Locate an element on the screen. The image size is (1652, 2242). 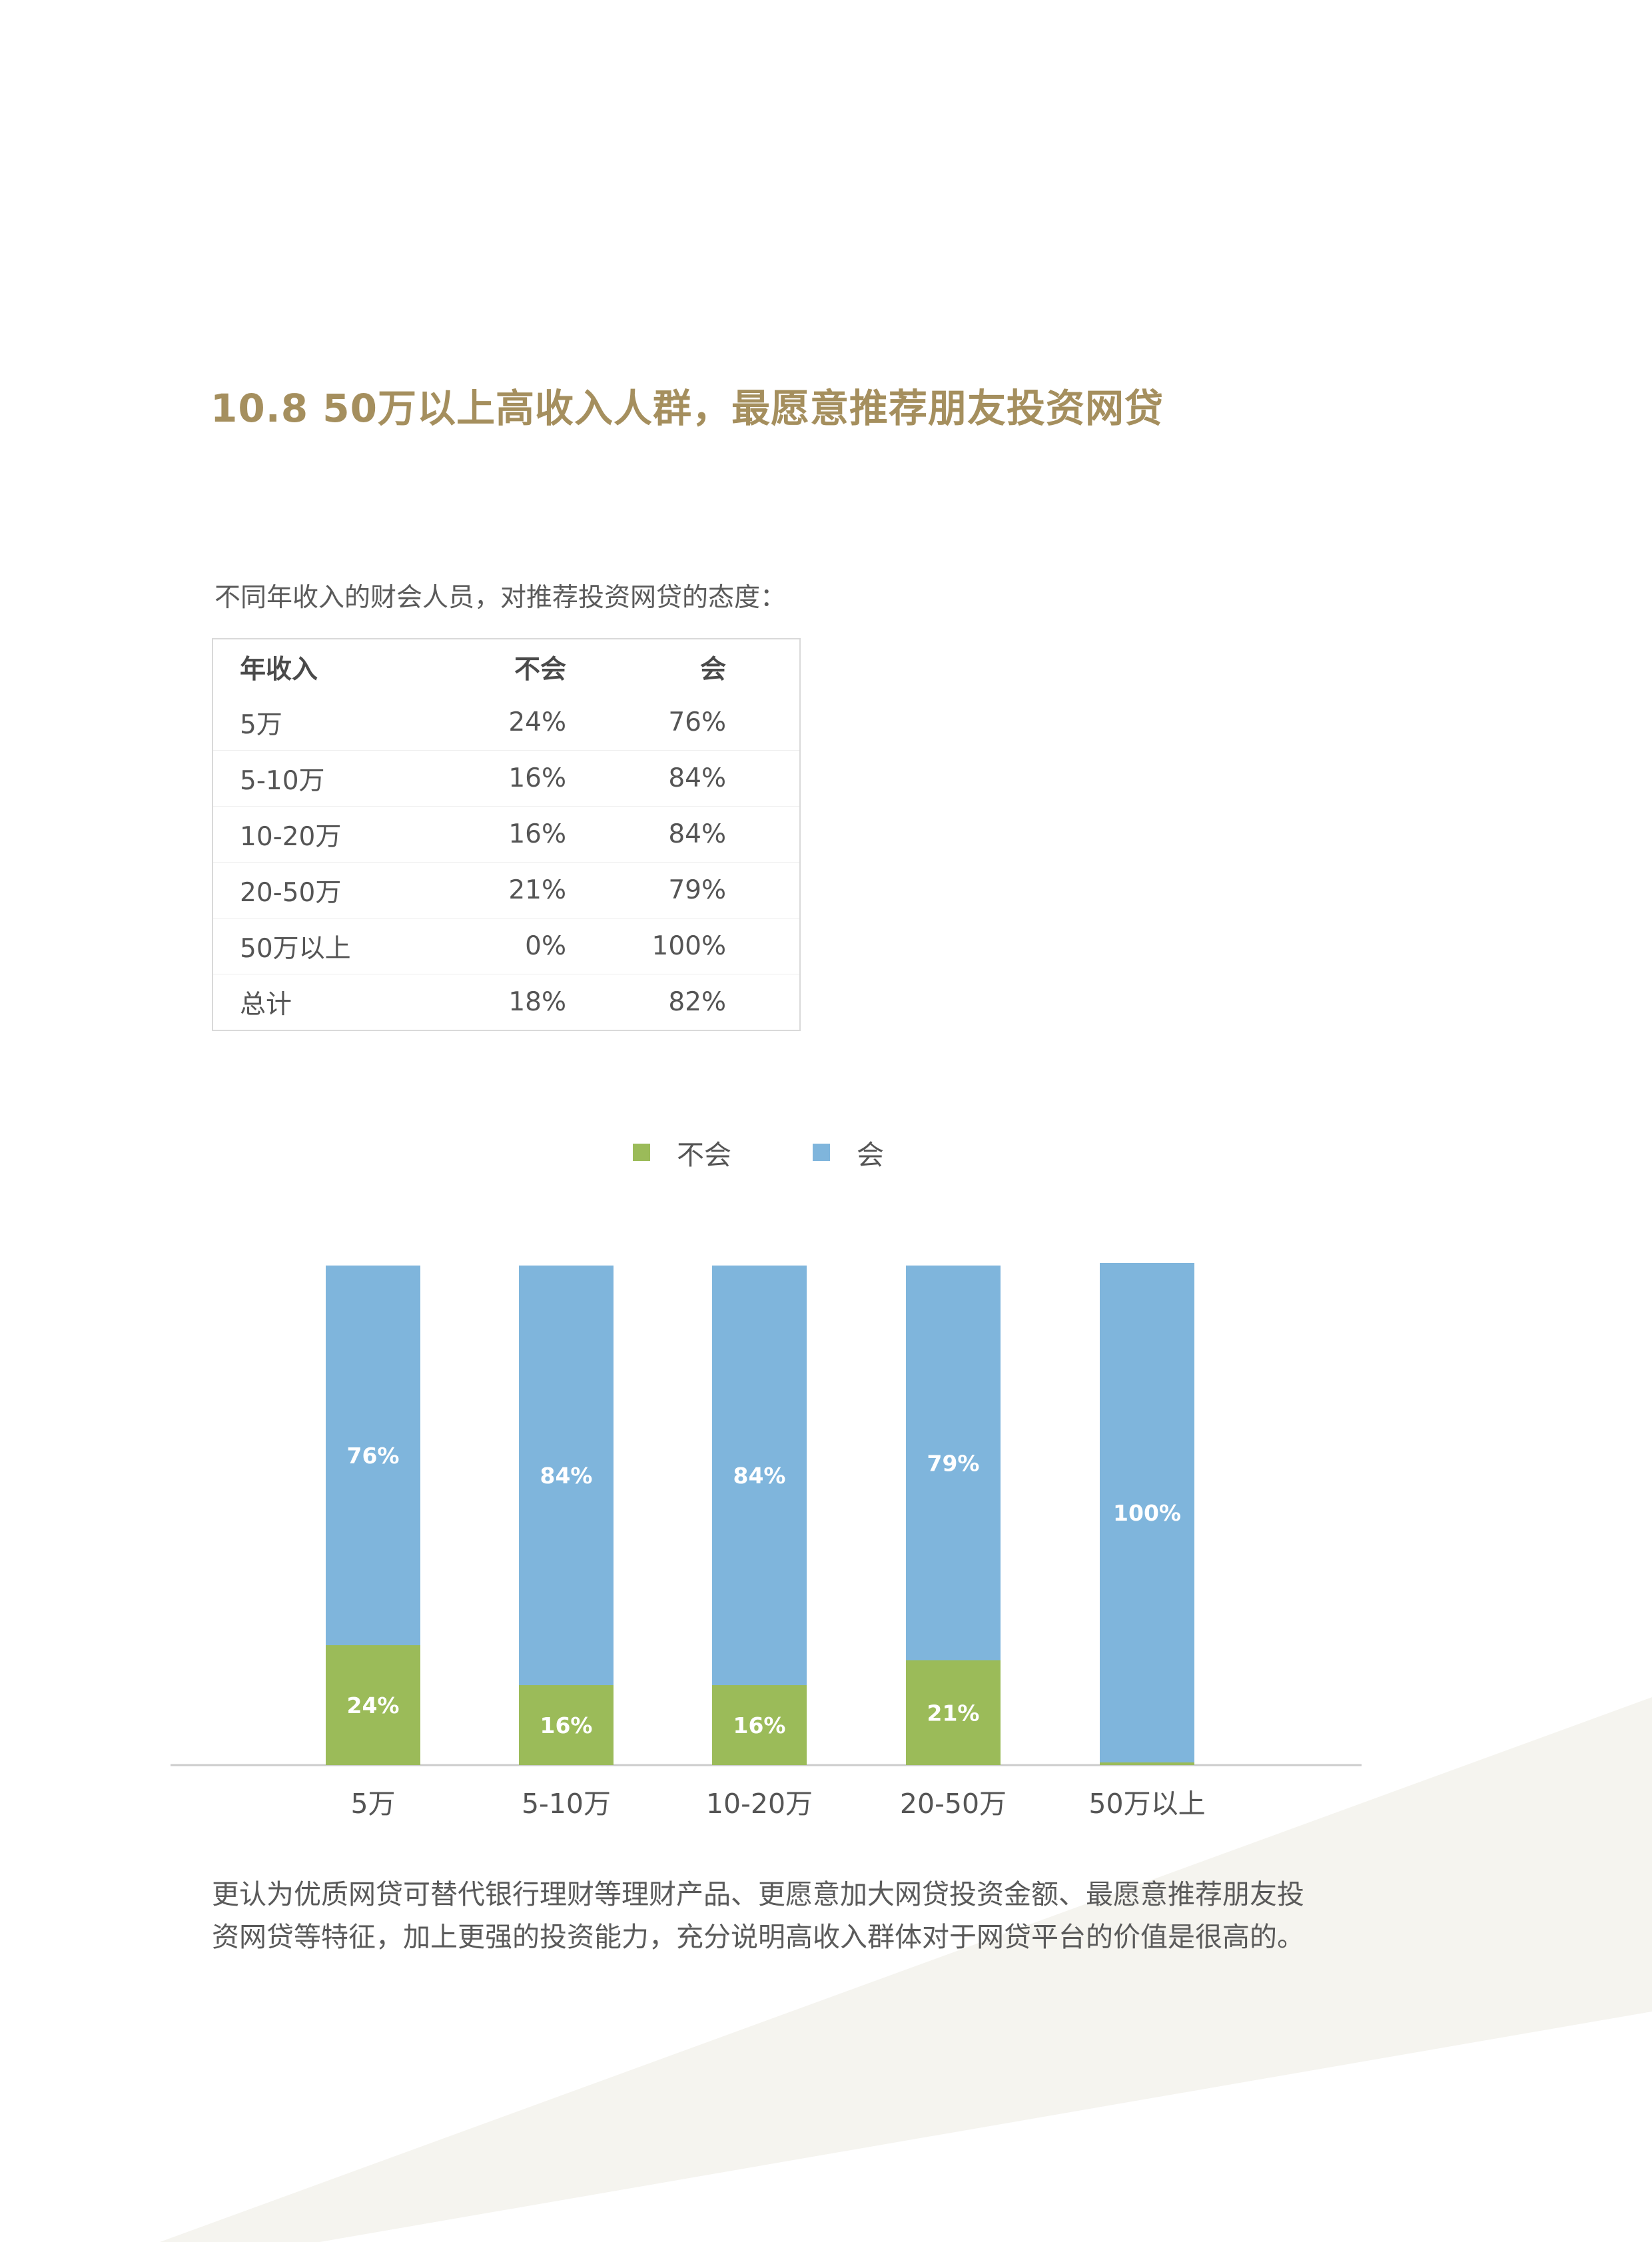
x-tick-label: 50万以上 is located at coordinates (1146, 1804).